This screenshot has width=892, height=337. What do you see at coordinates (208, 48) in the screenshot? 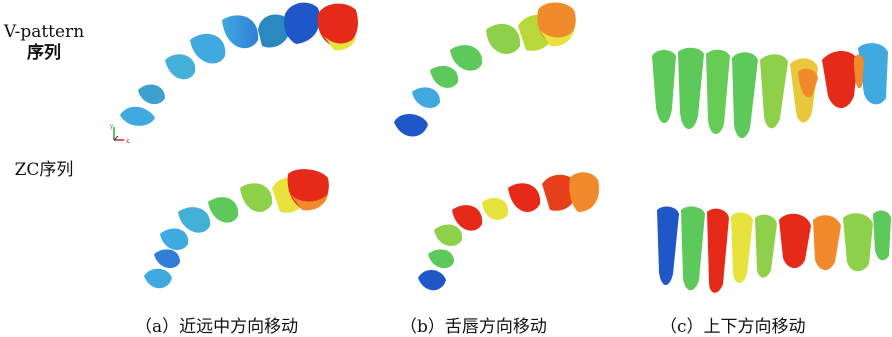
I see `tooth-a4` at bounding box center [208, 48].